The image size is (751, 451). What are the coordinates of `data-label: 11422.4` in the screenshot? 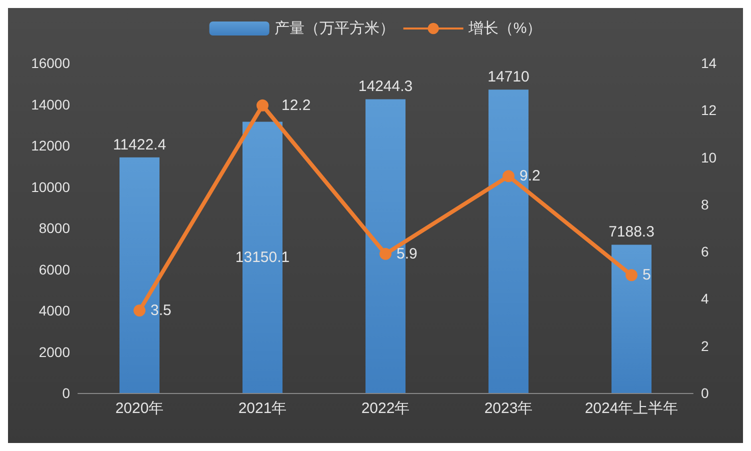 It's located at (139, 145).